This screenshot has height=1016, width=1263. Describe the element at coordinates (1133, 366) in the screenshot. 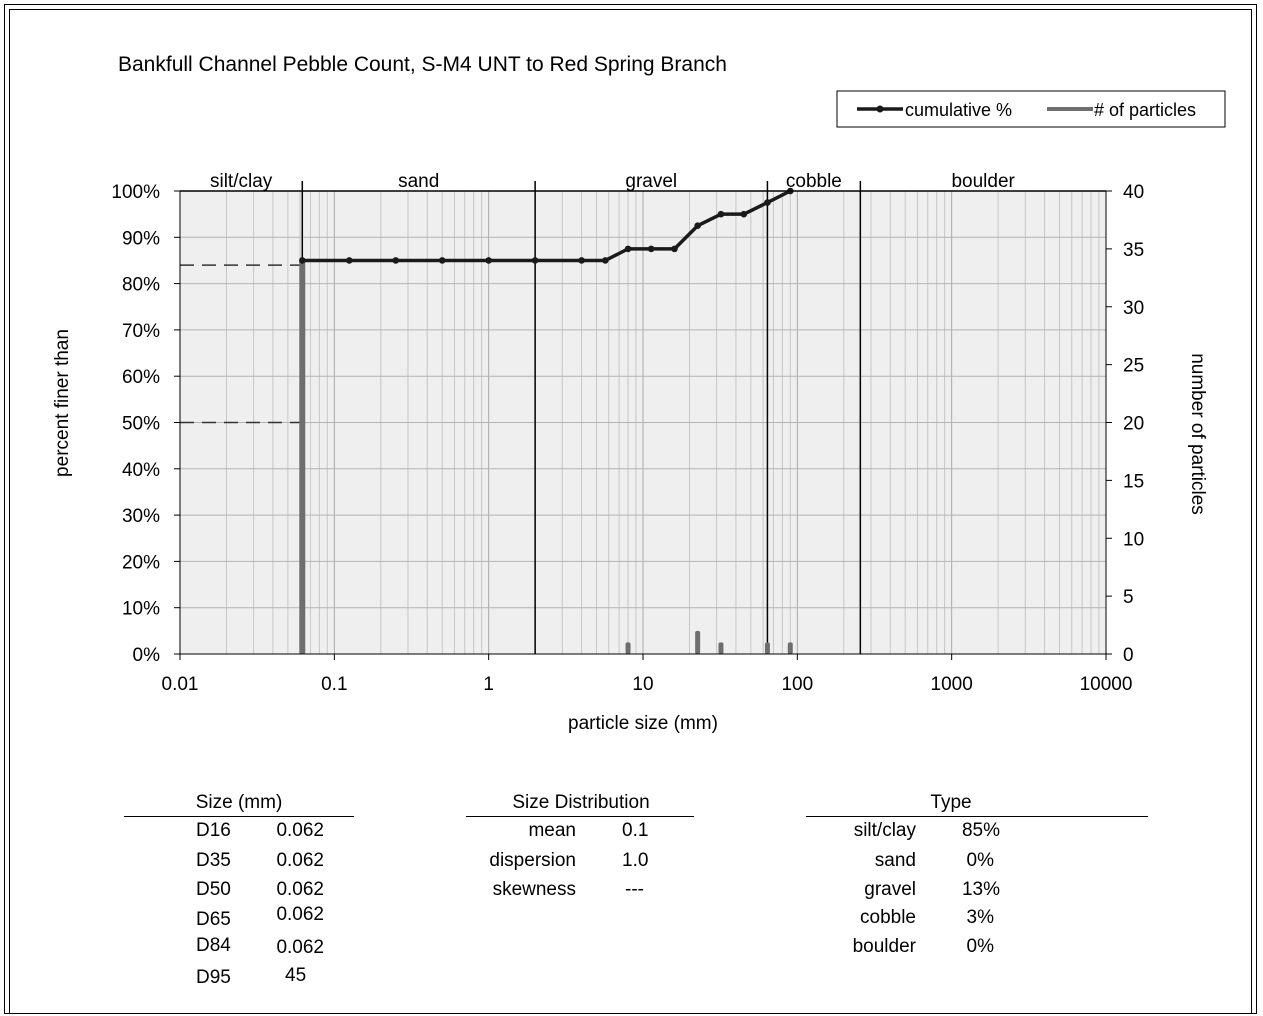

I see `y2-tick-label: 25` at that location.